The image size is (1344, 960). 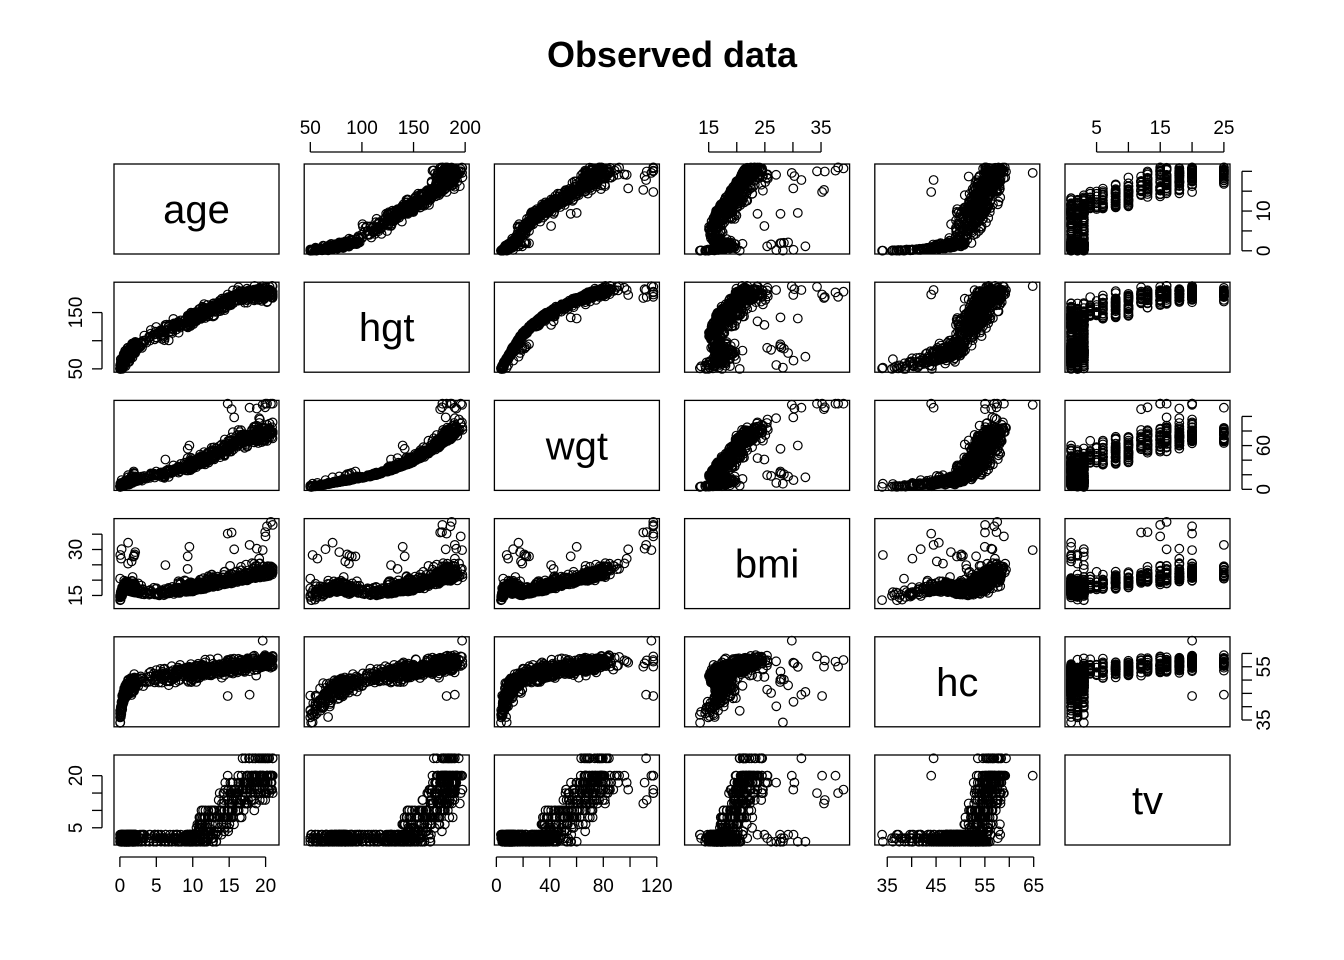 What do you see at coordinates (772, 209) in the screenshot?
I see `panel-points-age-vs-bmi` at bounding box center [772, 209].